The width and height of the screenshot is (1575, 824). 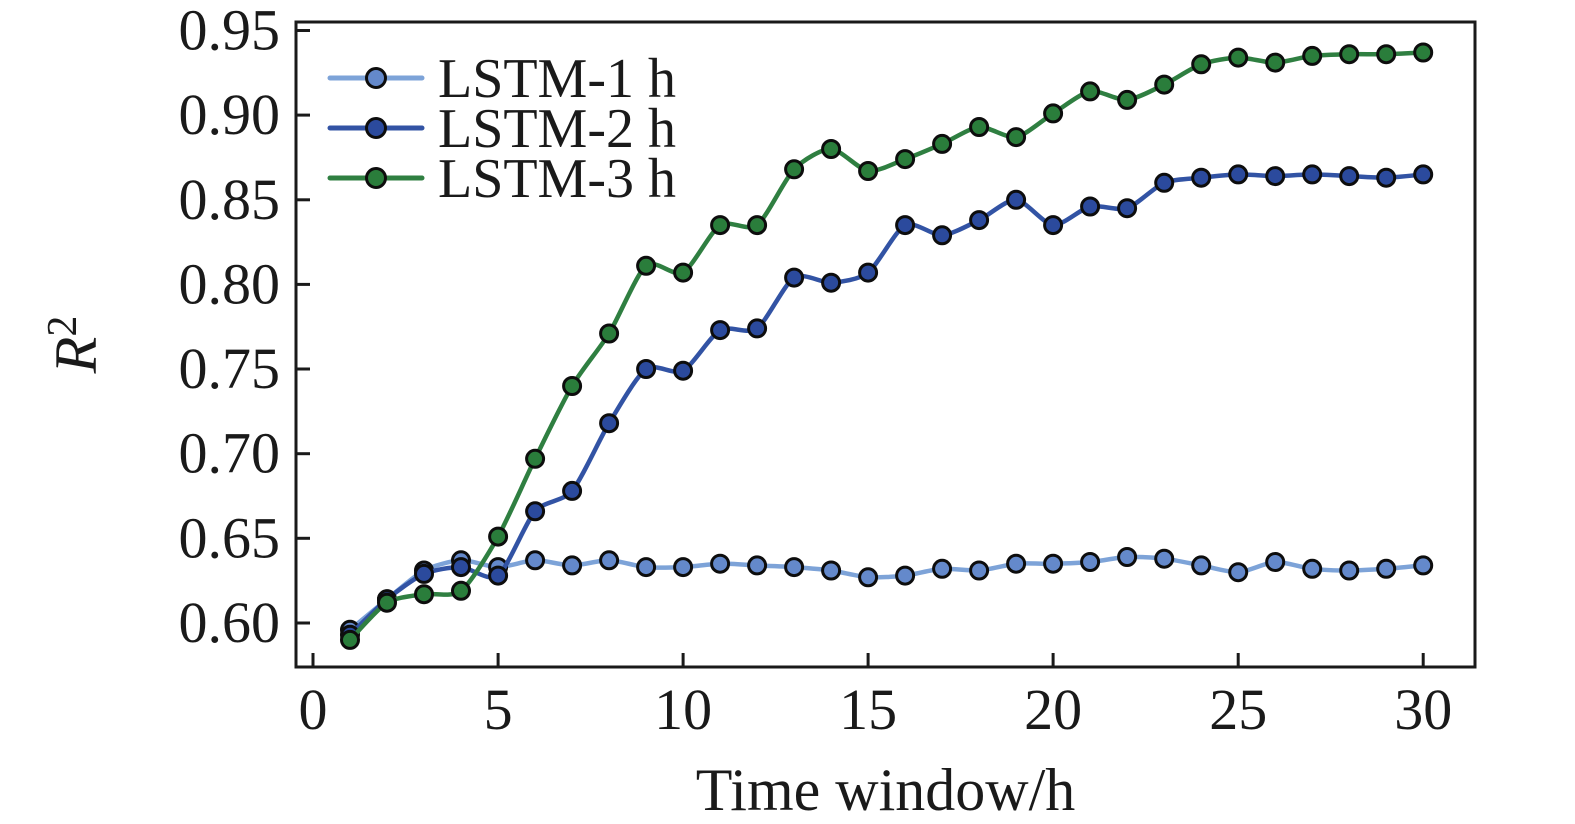 What do you see at coordinates (557, 179) in the screenshot?
I see `legend-label: LSTM-3 h` at bounding box center [557, 179].